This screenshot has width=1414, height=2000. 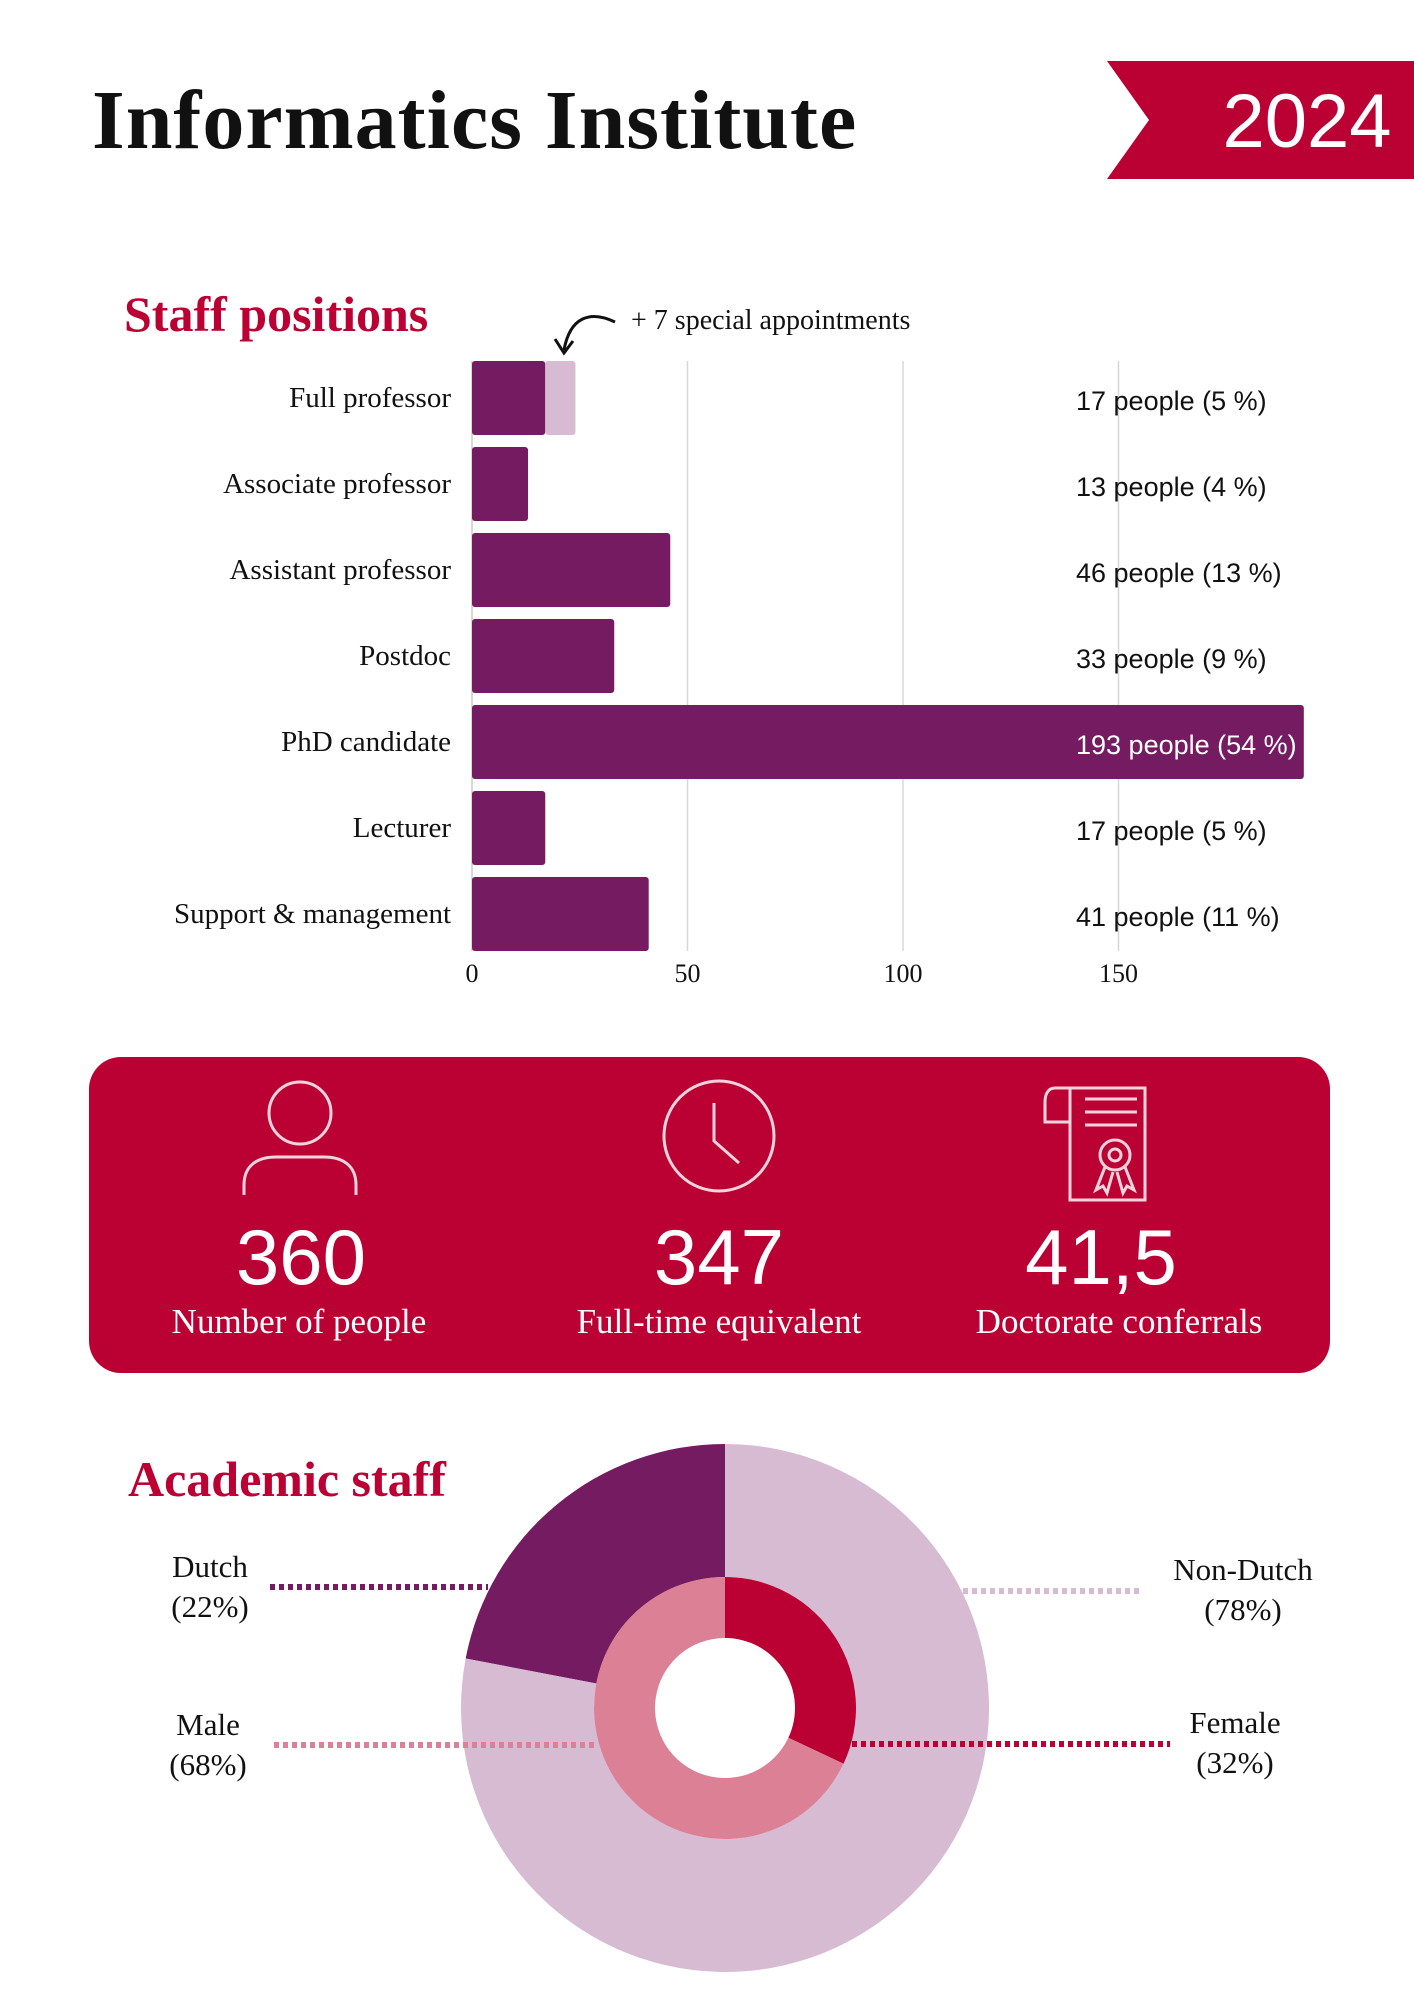 I want to click on x-tick-label: 150, so click(x=1118, y=973).